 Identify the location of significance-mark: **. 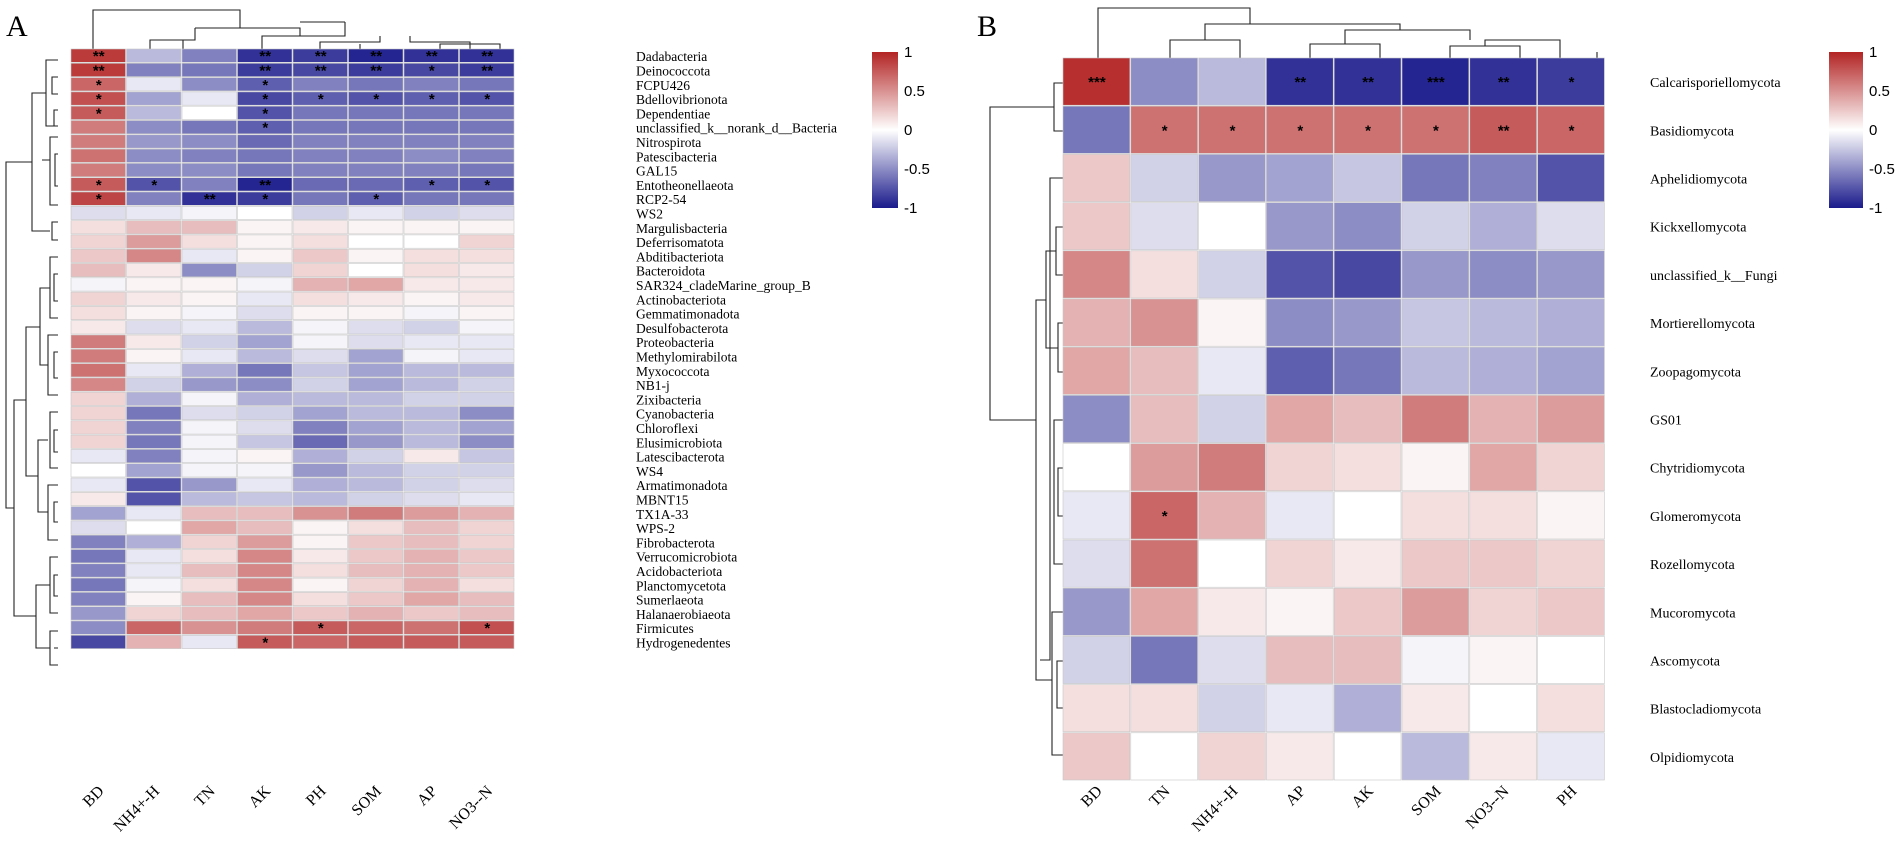
(99, 56).